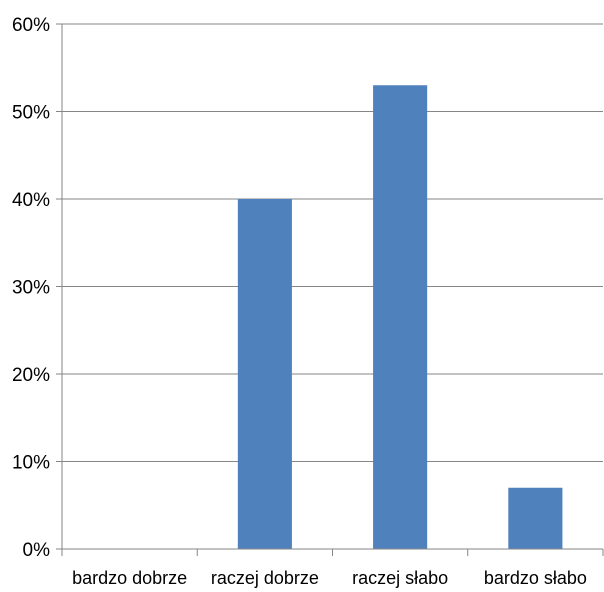 This screenshot has height=592, width=604. What do you see at coordinates (31, 463) in the screenshot?
I see `y-tick-label: 10%` at bounding box center [31, 463].